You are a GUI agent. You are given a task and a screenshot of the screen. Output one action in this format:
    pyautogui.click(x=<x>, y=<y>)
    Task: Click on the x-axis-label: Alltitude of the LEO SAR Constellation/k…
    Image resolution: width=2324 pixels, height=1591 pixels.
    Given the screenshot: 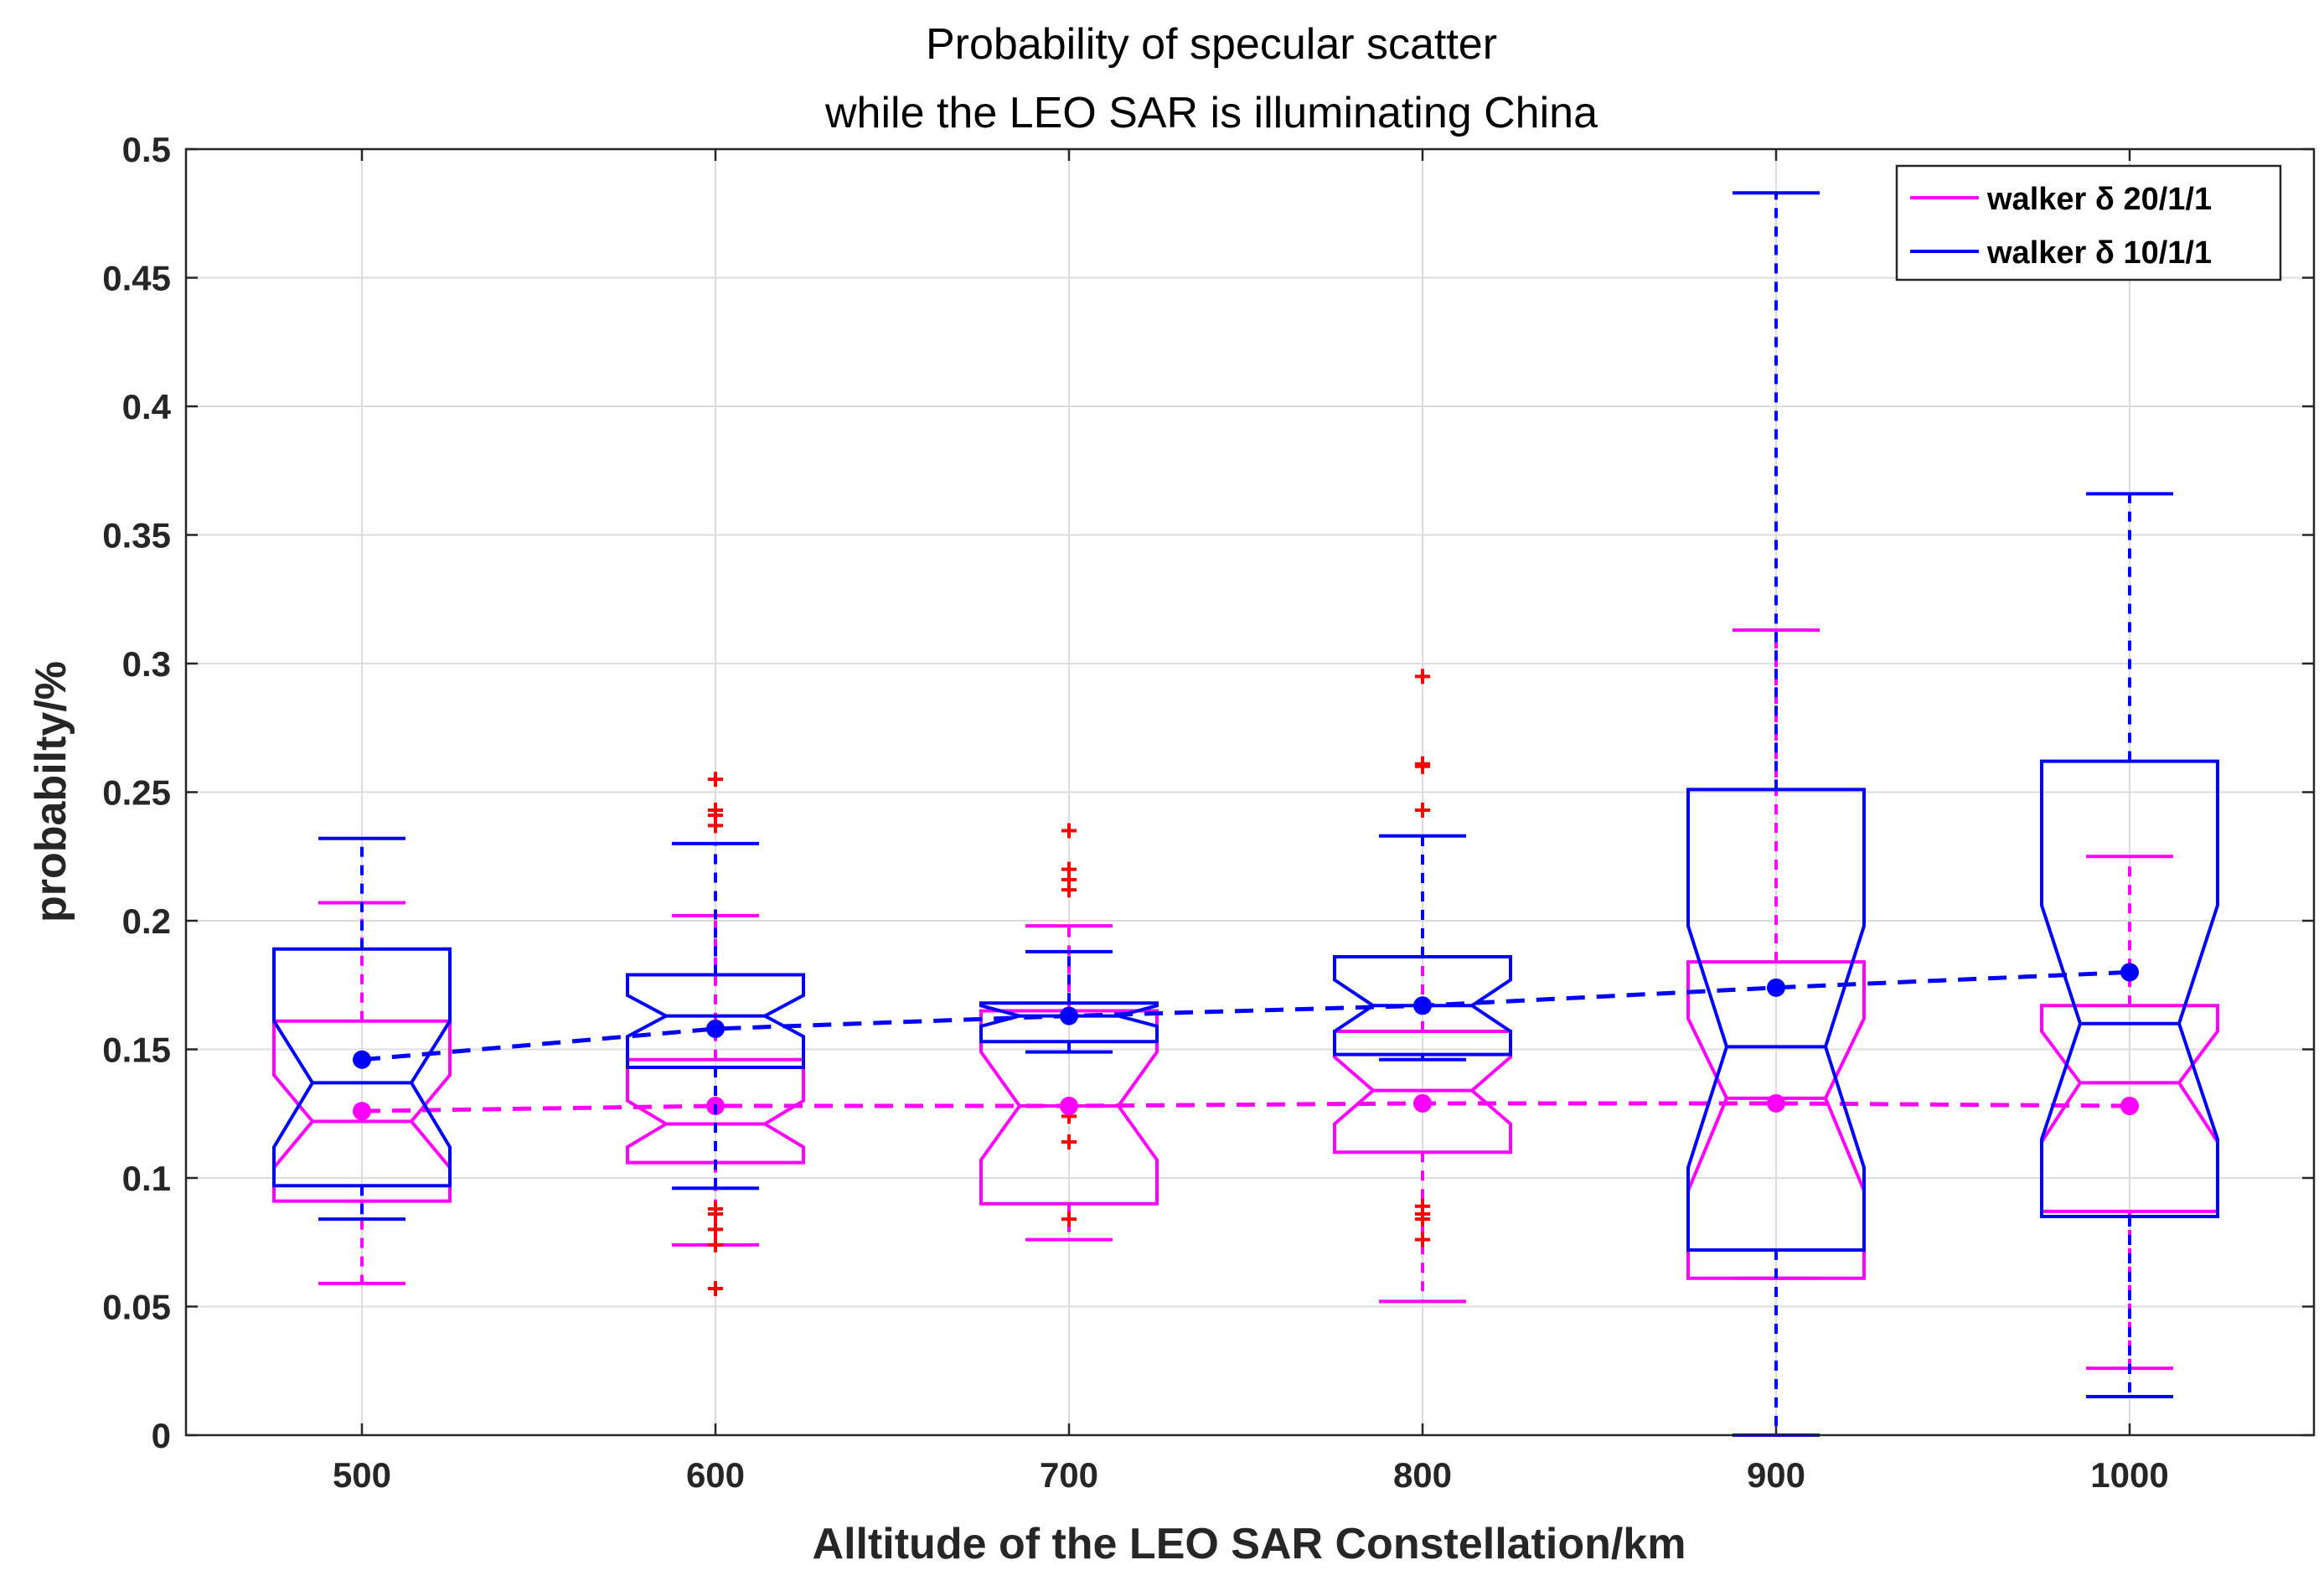 What is the action you would take?
    pyautogui.click(x=1249, y=1544)
    